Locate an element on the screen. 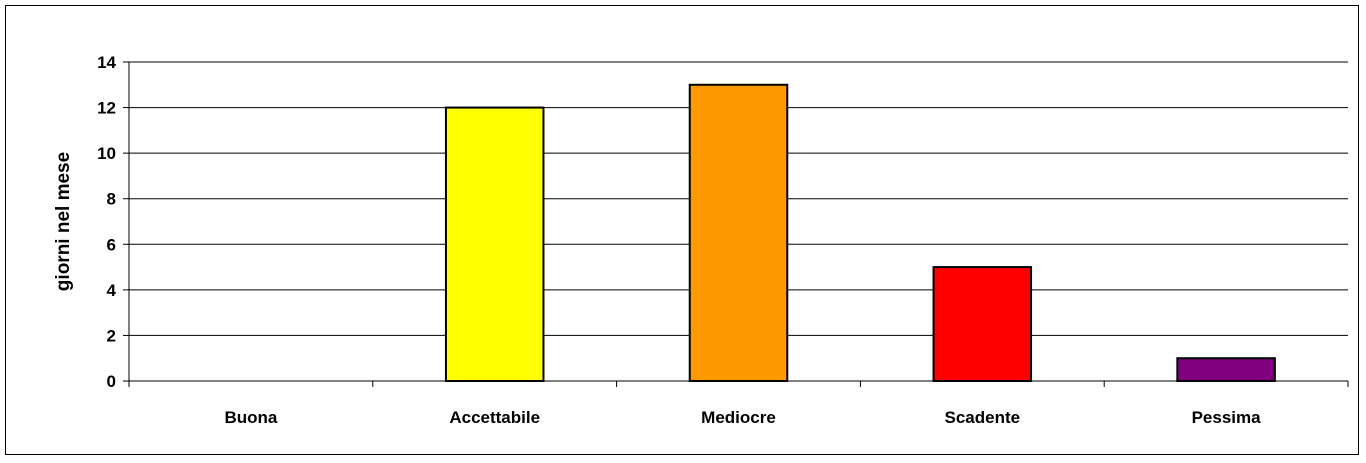 This screenshot has width=1366, height=463. y-tick-label: 2 is located at coordinates (111, 335).